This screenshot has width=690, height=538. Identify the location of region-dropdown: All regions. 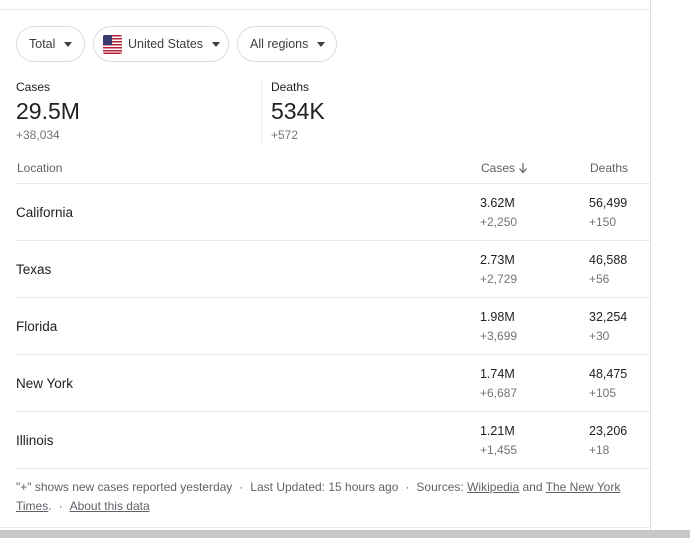
(287, 44).